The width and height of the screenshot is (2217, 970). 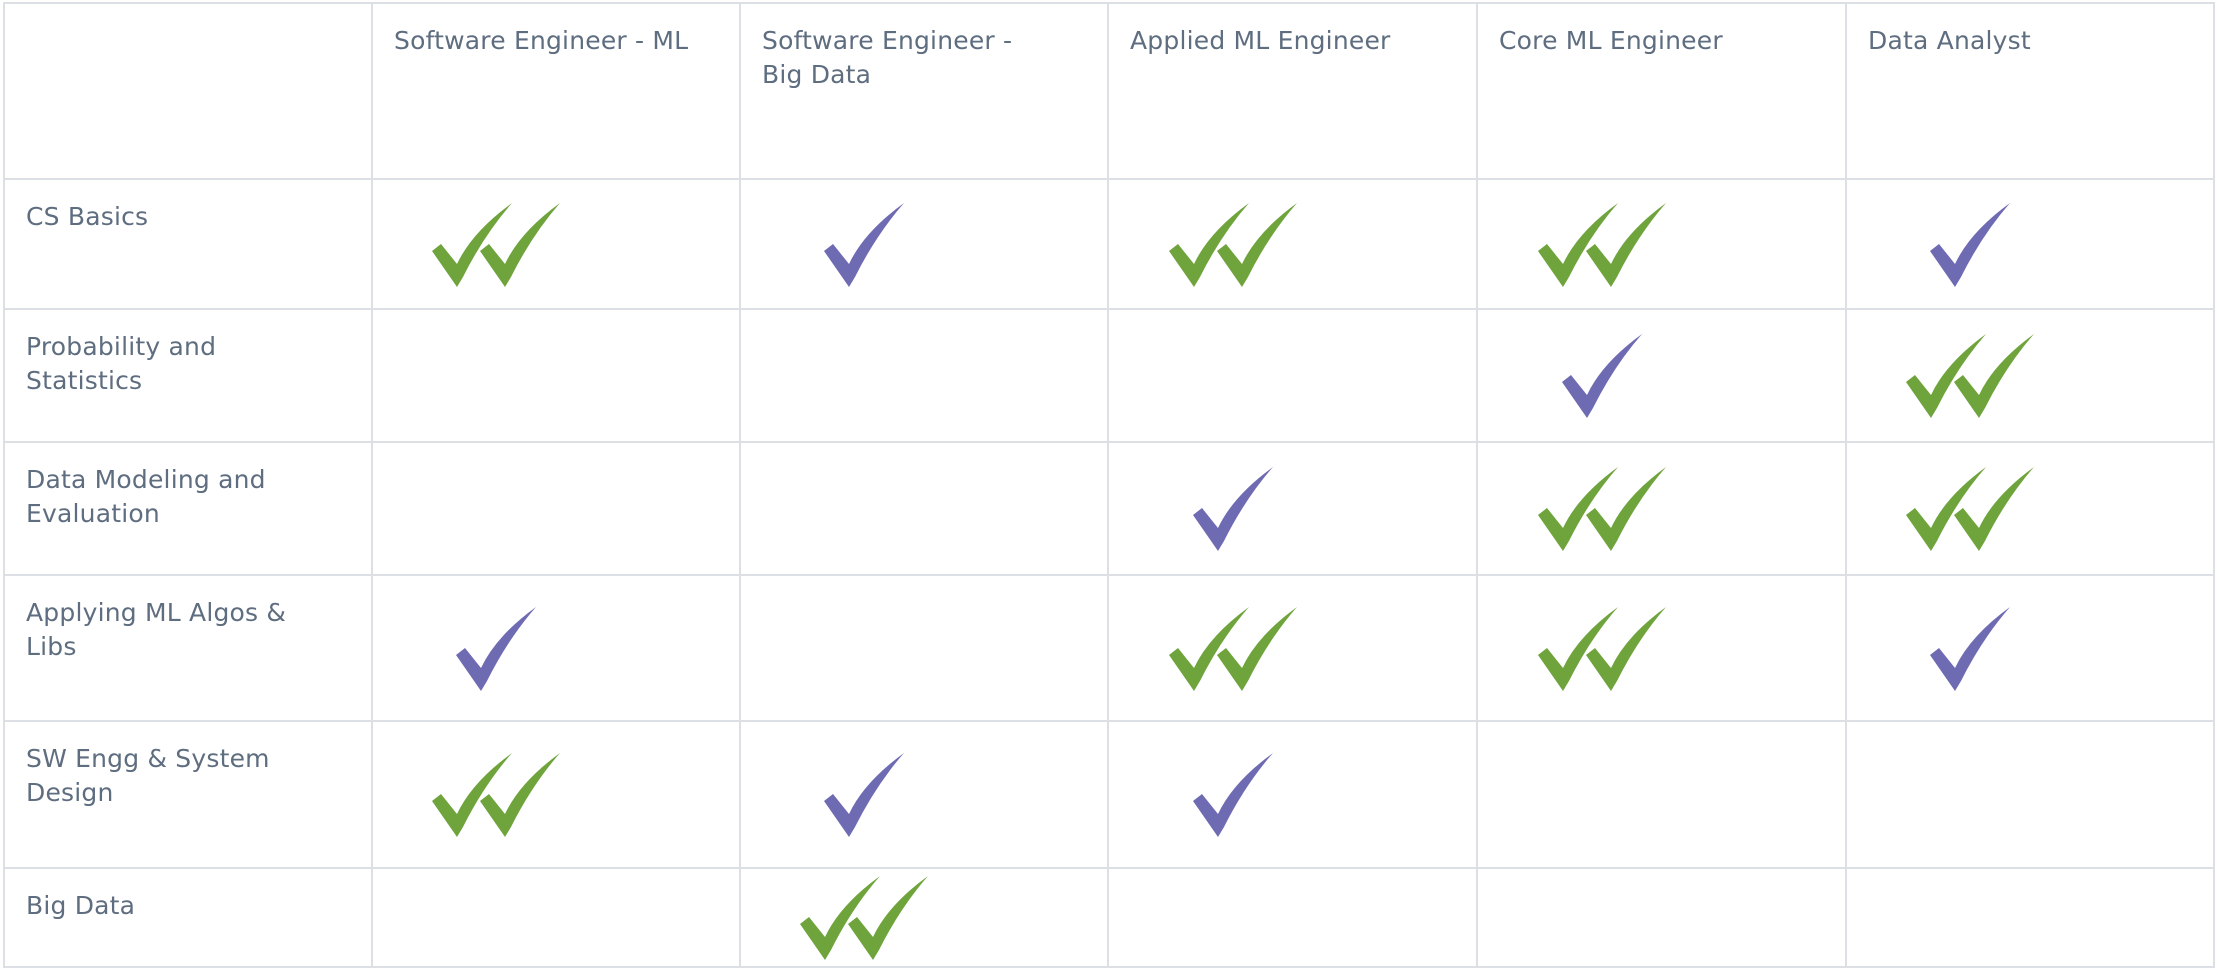 What do you see at coordinates (1292, 91) in the screenshot?
I see `column-header-applied-ml-engineer: Applied ML Engineer` at bounding box center [1292, 91].